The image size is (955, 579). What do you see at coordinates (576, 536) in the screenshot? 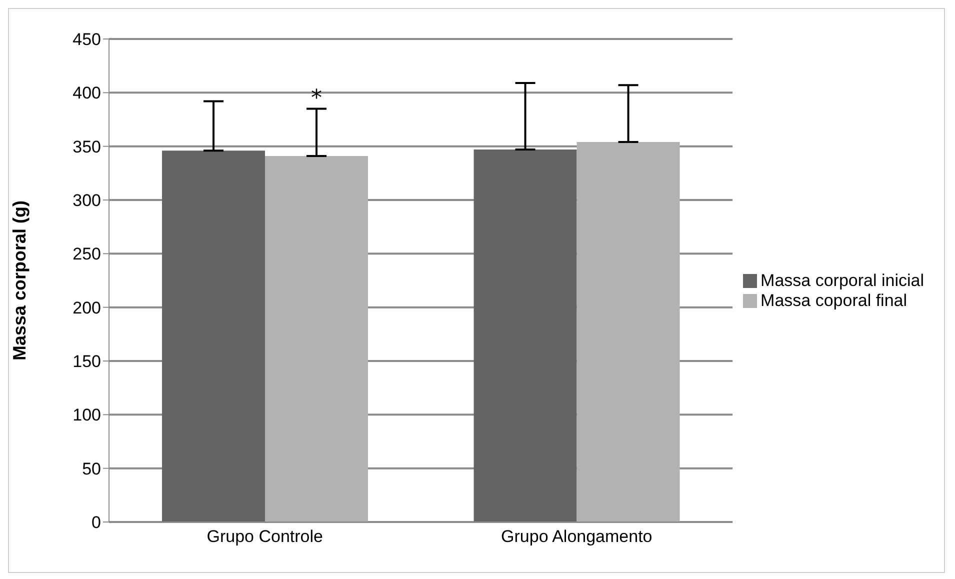
I see `x-tick-label: Grupo Alongamento` at bounding box center [576, 536].